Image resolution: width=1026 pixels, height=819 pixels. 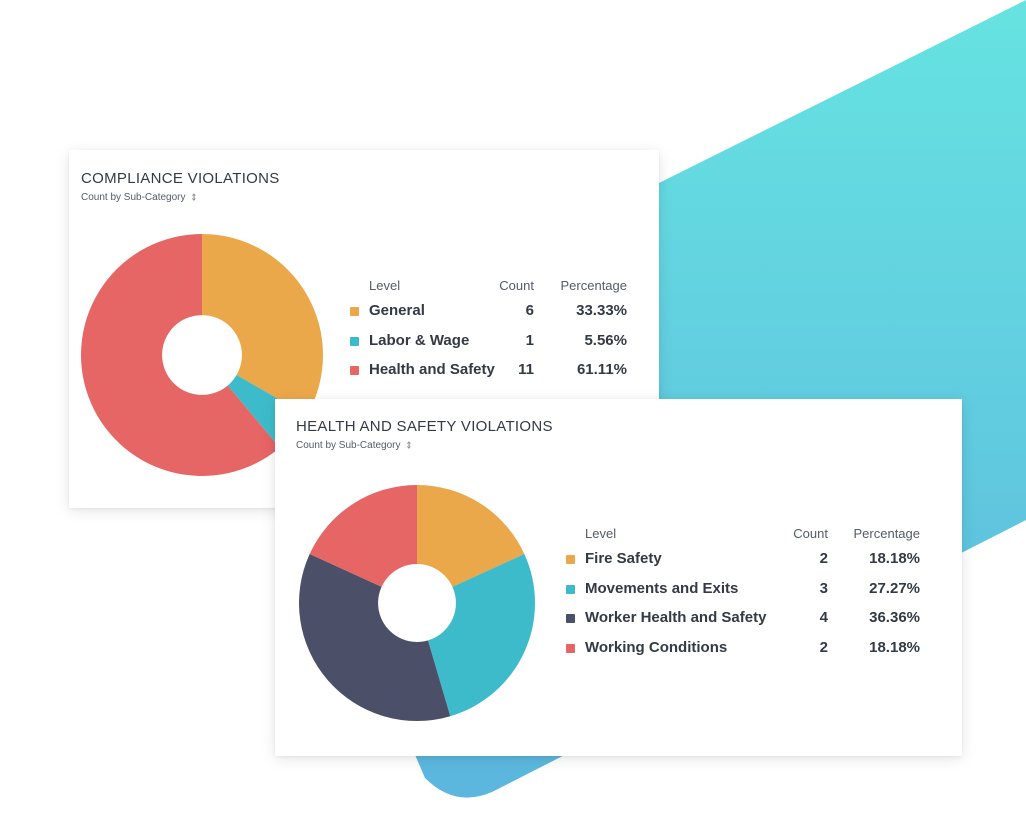 What do you see at coordinates (424, 426) in the screenshot?
I see `card-title: HEALTH AND SAFETY VIOLATIONS` at bounding box center [424, 426].